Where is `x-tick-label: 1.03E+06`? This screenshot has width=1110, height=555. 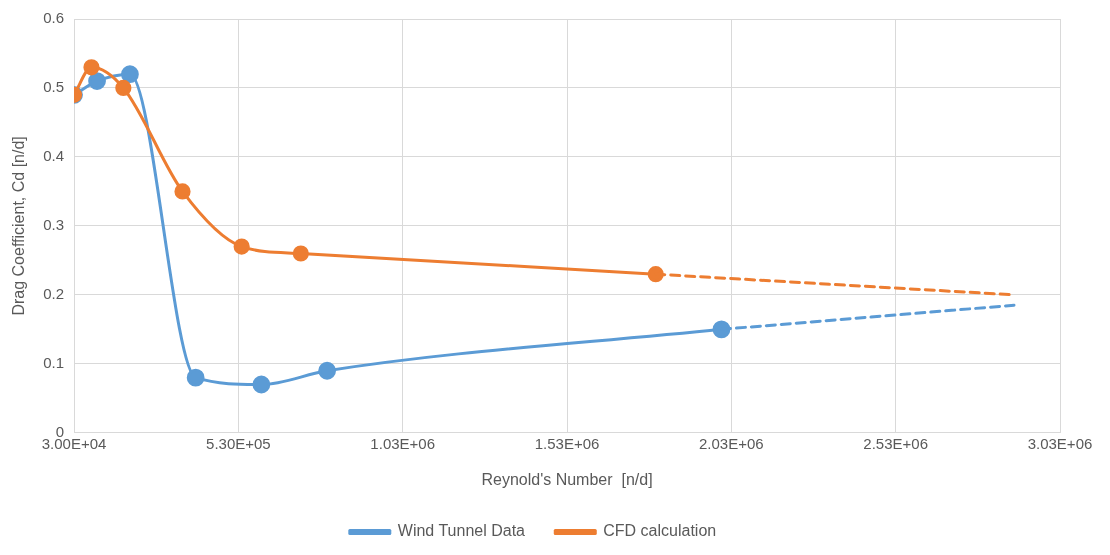
x-tick-label: 1.03E+06 is located at coordinates (403, 443).